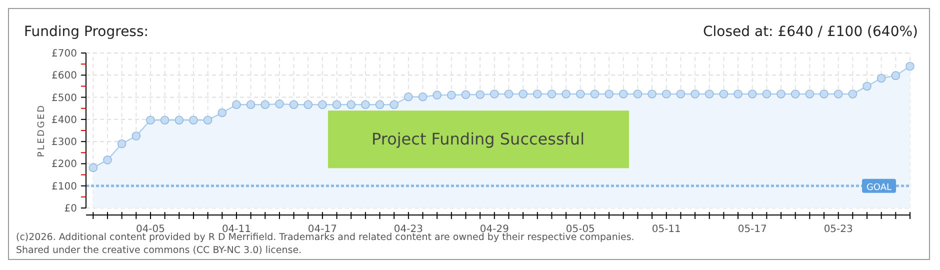 The width and height of the screenshot is (940, 270). What do you see at coordinates (70, 209) in the screenshot?
I see `y-tick-label: £0` at bounding box center [70, 209].